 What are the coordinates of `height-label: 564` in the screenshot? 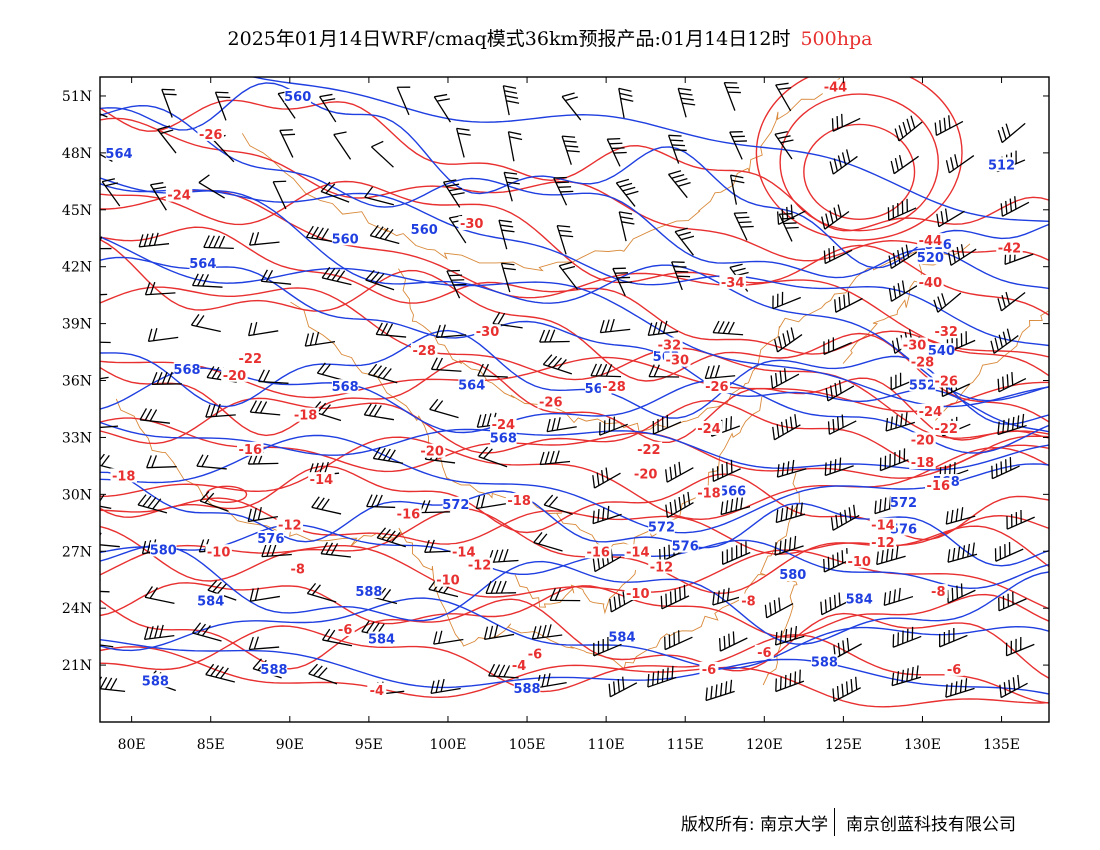 It's located at (471, 385).